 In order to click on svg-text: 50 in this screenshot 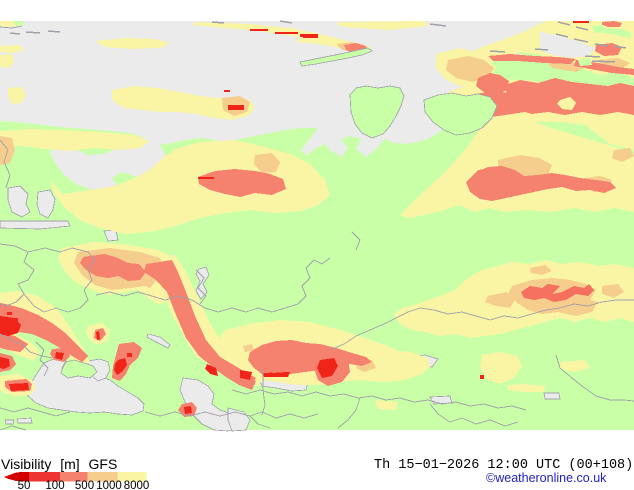, I will do `click(24, 485)`.